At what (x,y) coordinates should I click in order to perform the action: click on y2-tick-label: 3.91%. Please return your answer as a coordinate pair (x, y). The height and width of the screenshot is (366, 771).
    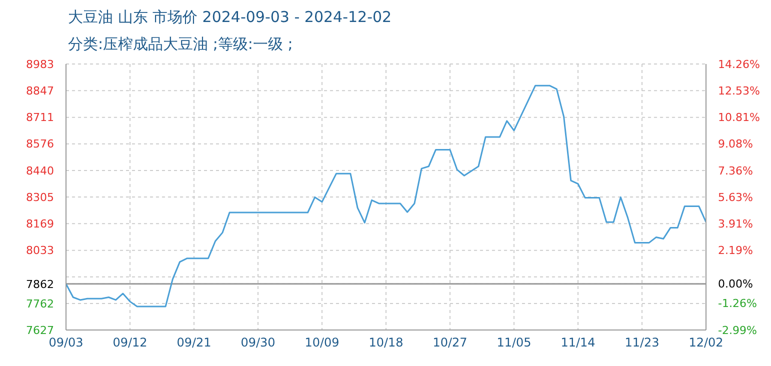
    Looking at the image, I should click on (735, 223).